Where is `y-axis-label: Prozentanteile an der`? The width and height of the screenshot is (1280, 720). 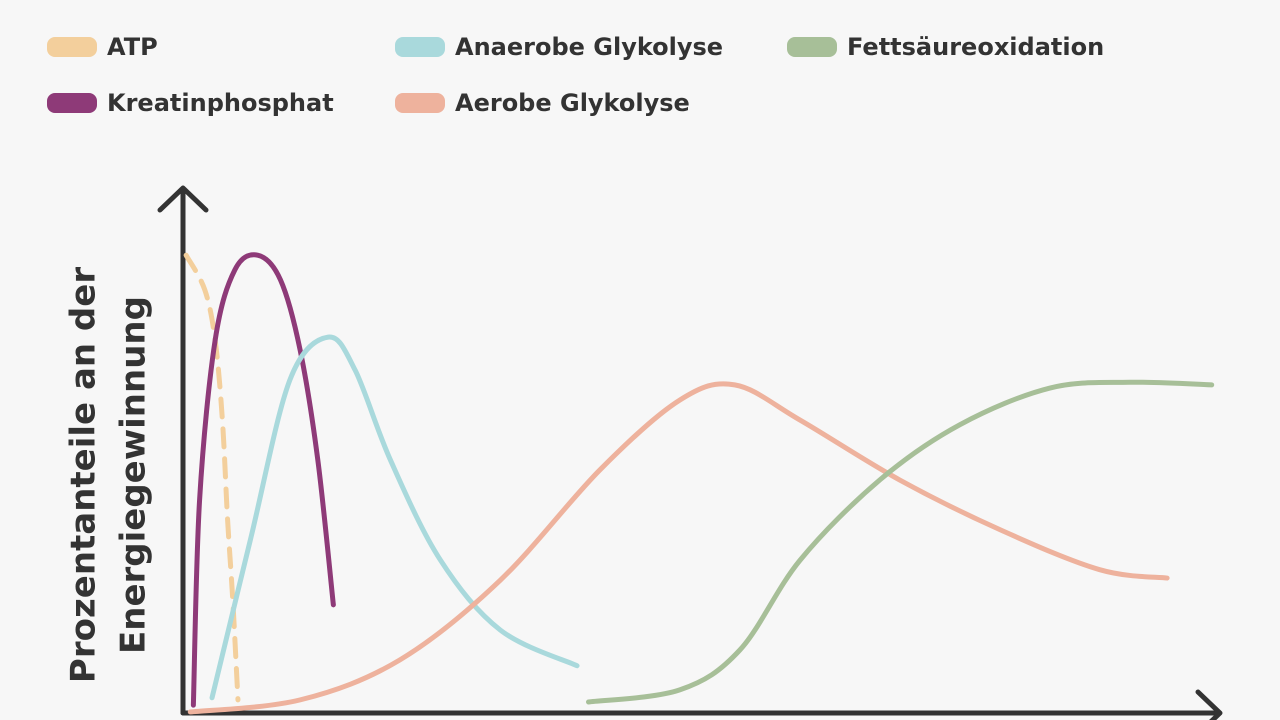 y-axis-label: Prozentanteile an der is located at coordinates (84, 475).